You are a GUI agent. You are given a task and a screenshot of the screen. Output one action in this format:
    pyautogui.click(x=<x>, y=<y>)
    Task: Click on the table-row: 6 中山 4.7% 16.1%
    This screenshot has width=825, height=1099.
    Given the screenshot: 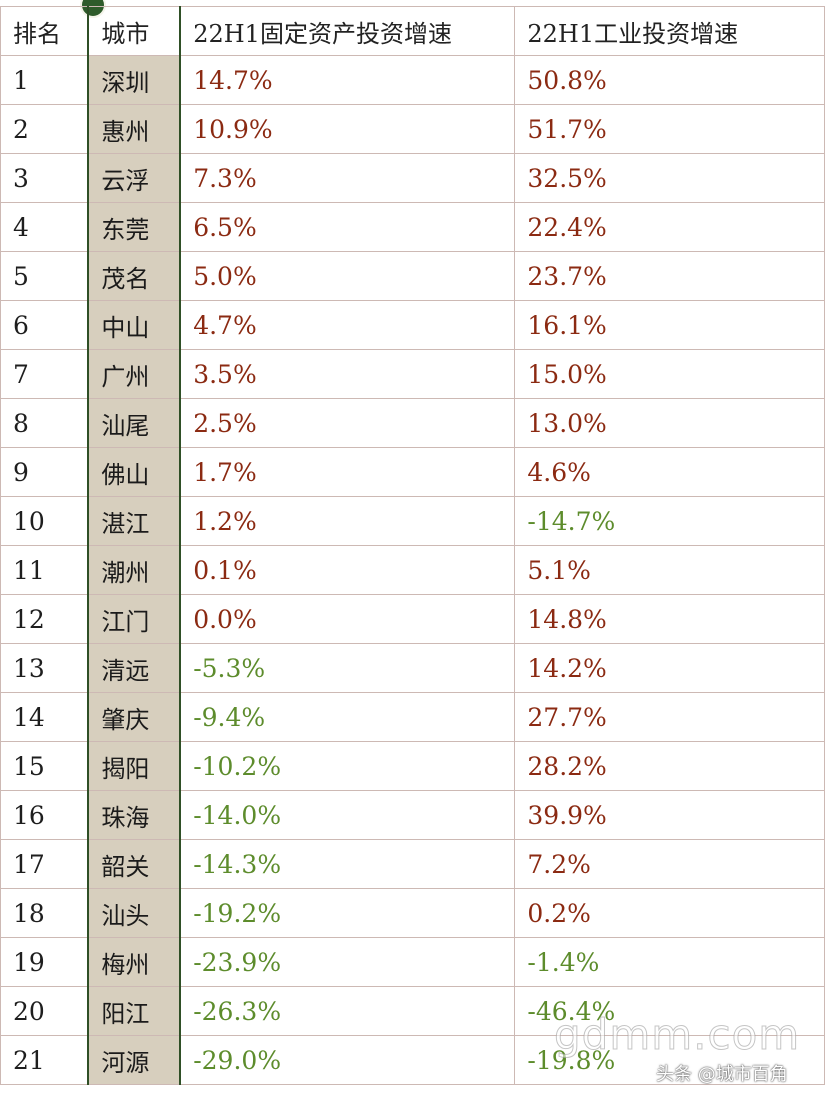 What is the action you would take?
    pyautogui.click(x=412, y=325)
    